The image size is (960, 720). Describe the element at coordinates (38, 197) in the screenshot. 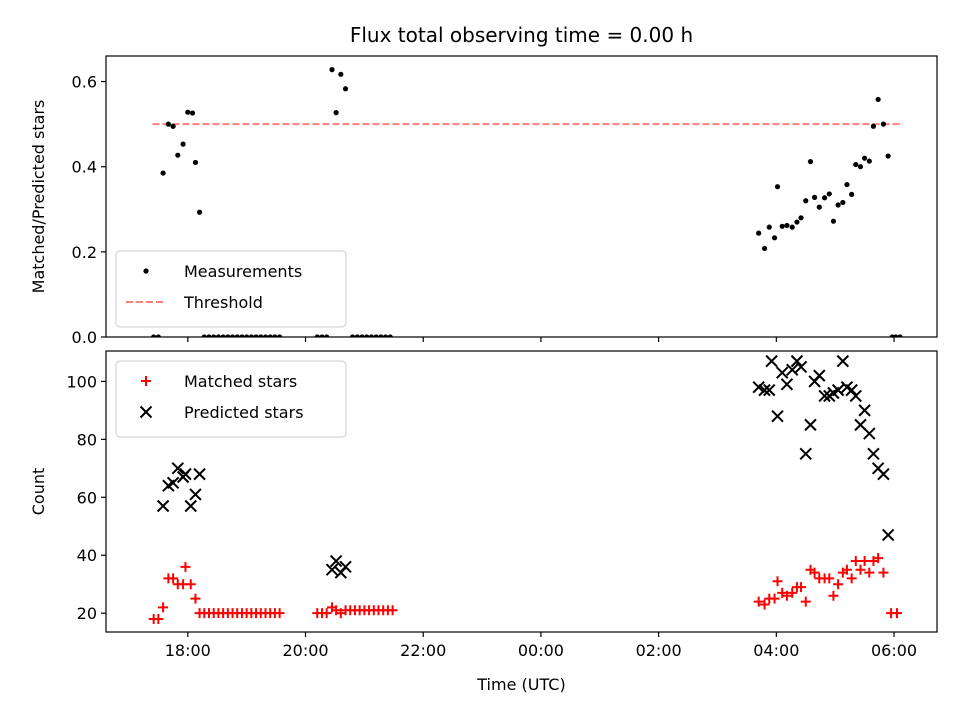

I see `ratio-y-axis-label: Matched/Predicted stars` at that location.